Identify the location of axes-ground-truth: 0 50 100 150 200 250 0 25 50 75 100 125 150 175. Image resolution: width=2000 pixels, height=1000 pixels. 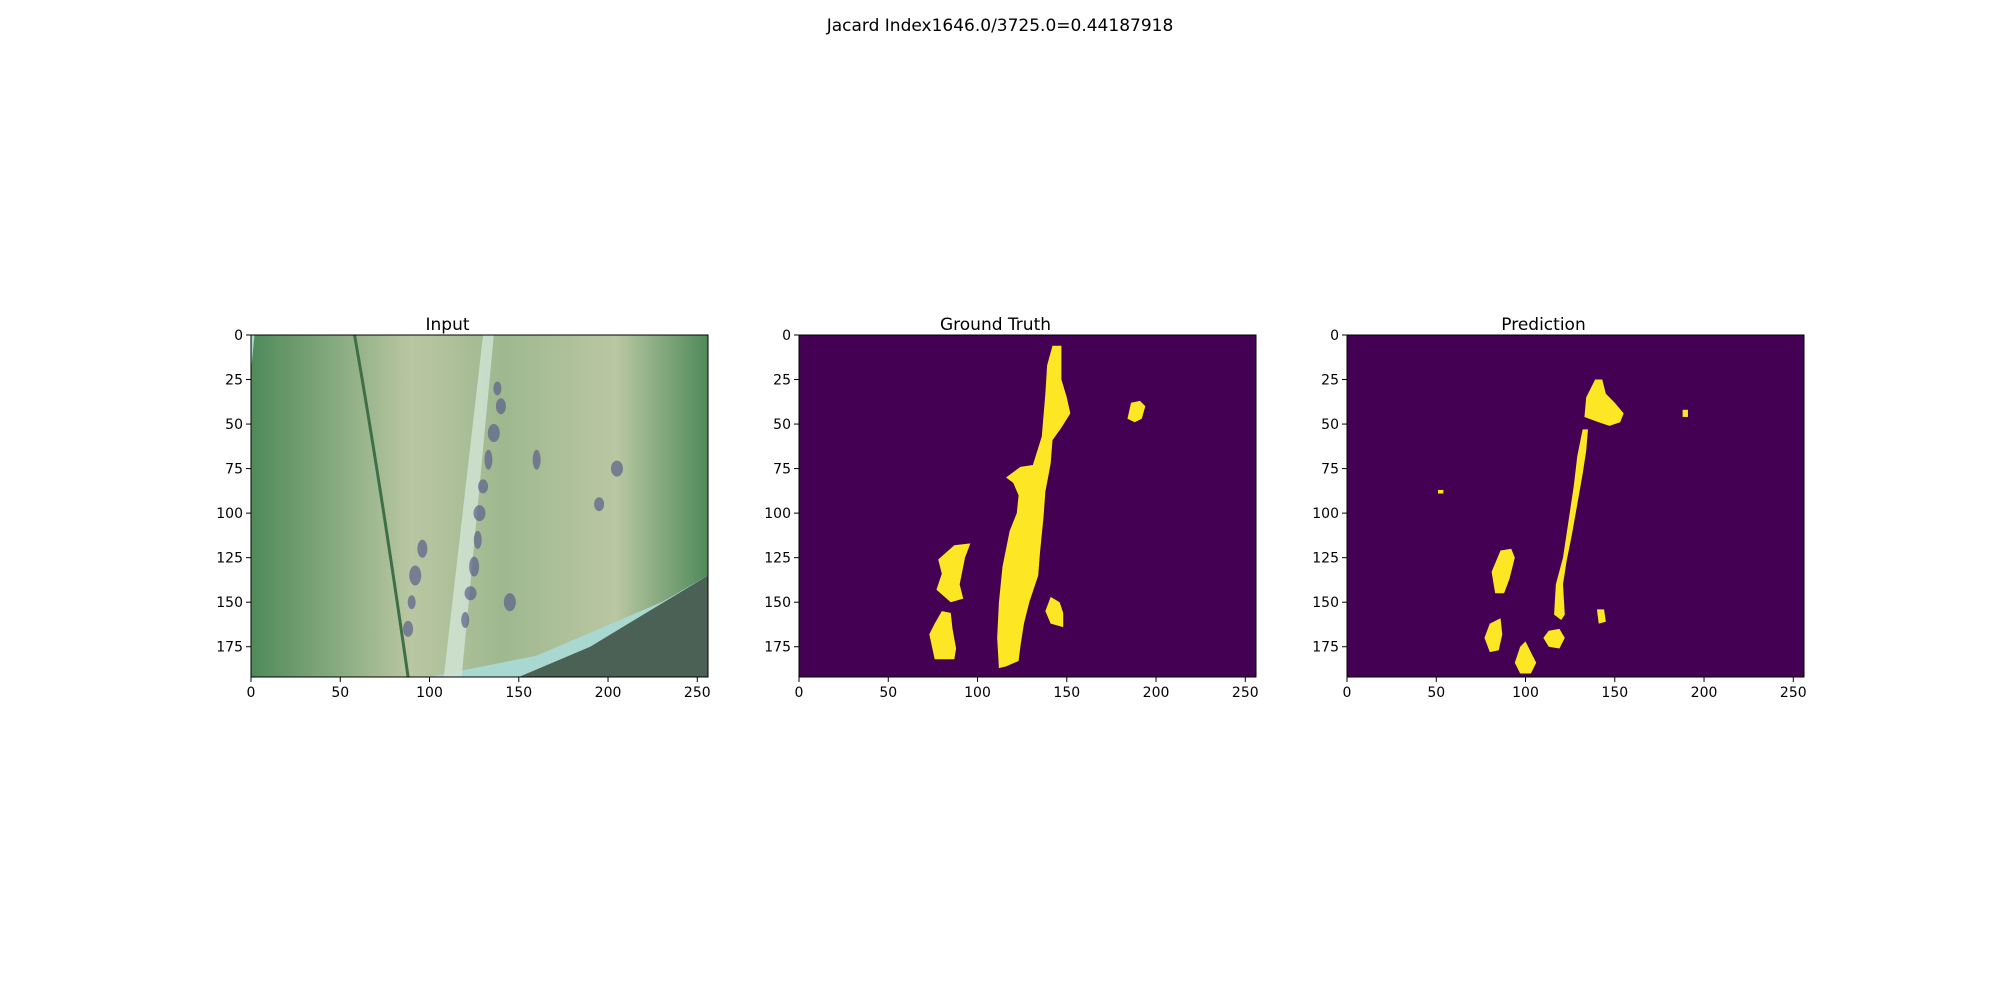
(1011, 514).